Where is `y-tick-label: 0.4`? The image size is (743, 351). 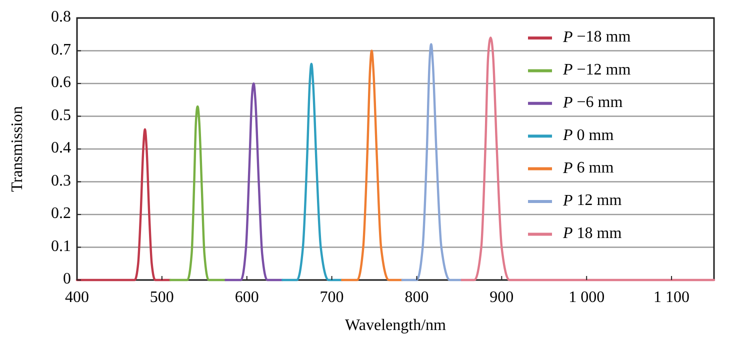 y-tick-label: 0.4 is located at coordinates (61, 148).